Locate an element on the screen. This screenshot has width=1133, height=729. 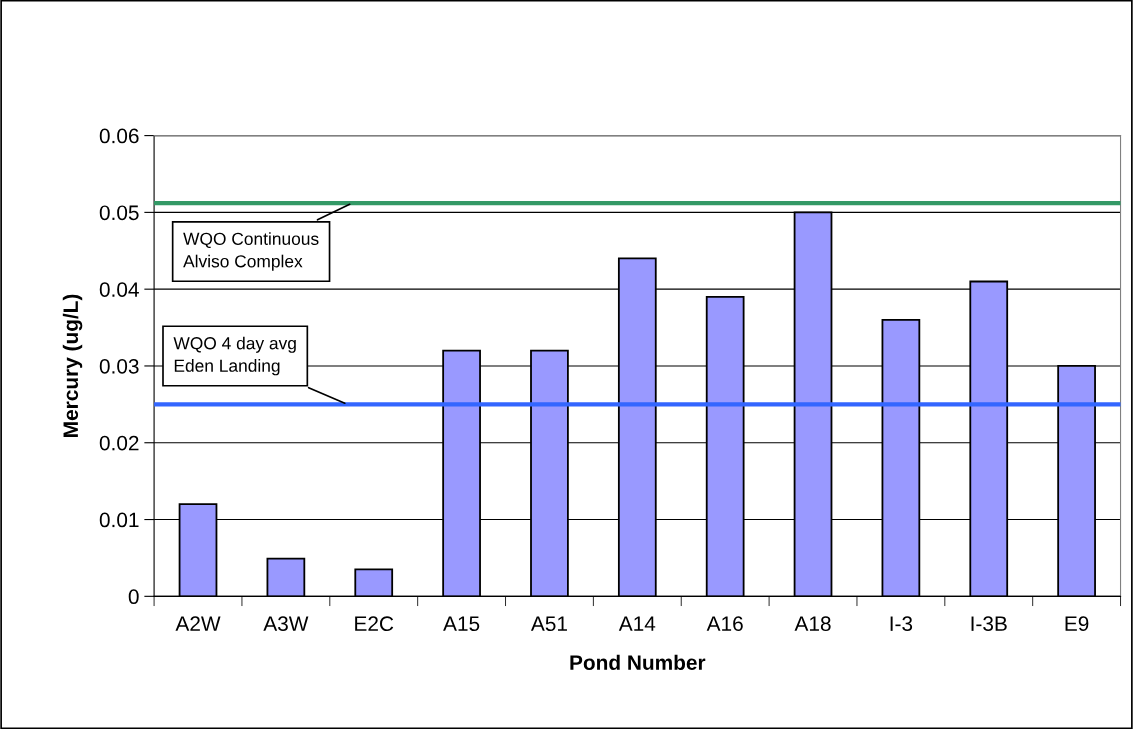
y-tick-label: 0.06 is located at coordinates (119, 136).